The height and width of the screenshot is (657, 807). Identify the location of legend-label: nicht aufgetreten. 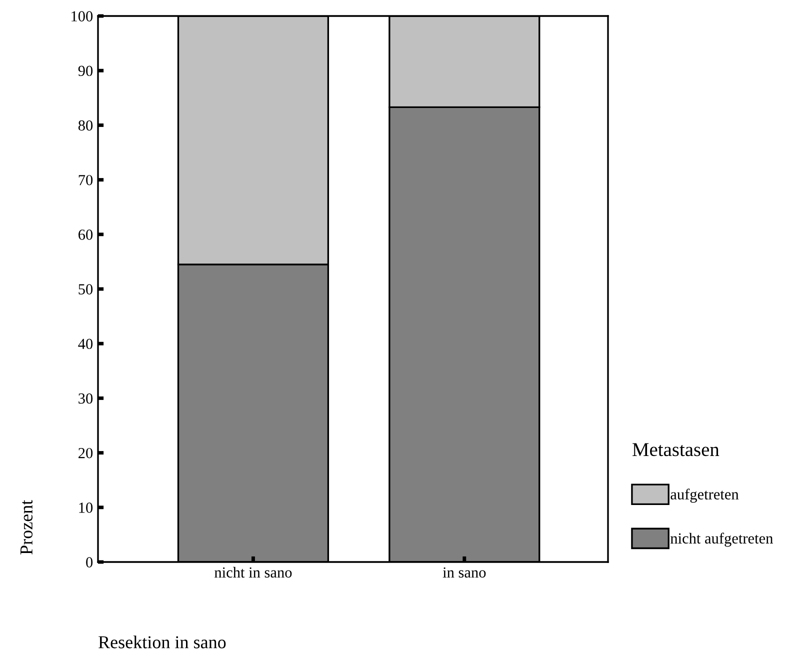
(721, 539).